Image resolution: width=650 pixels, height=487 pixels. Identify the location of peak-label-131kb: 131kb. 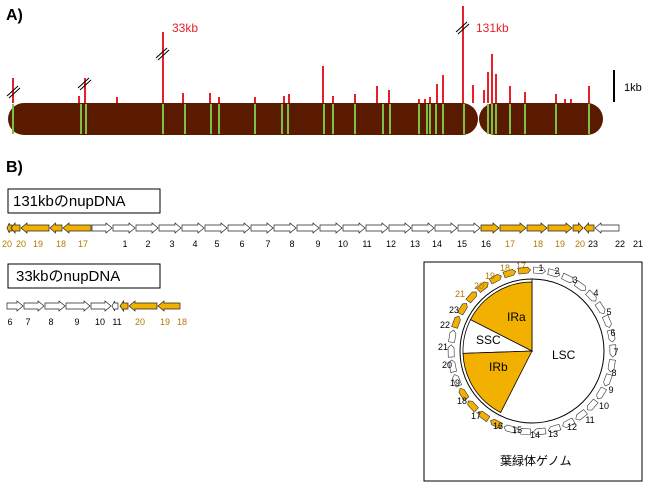
(492, 28).